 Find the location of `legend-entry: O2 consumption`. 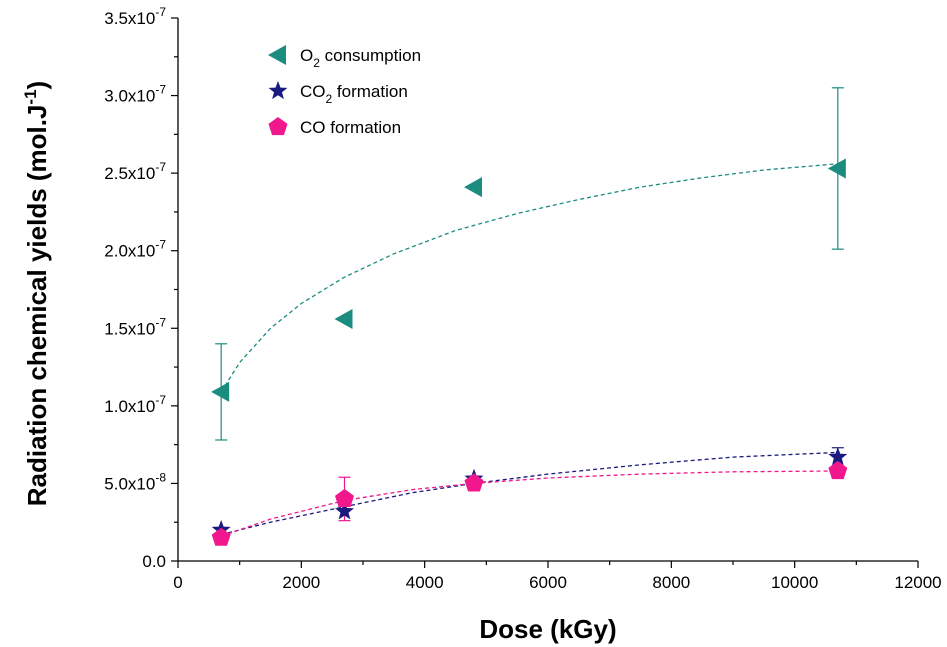

legend-entry: O2 consumption is located at coordinates (360, 58).